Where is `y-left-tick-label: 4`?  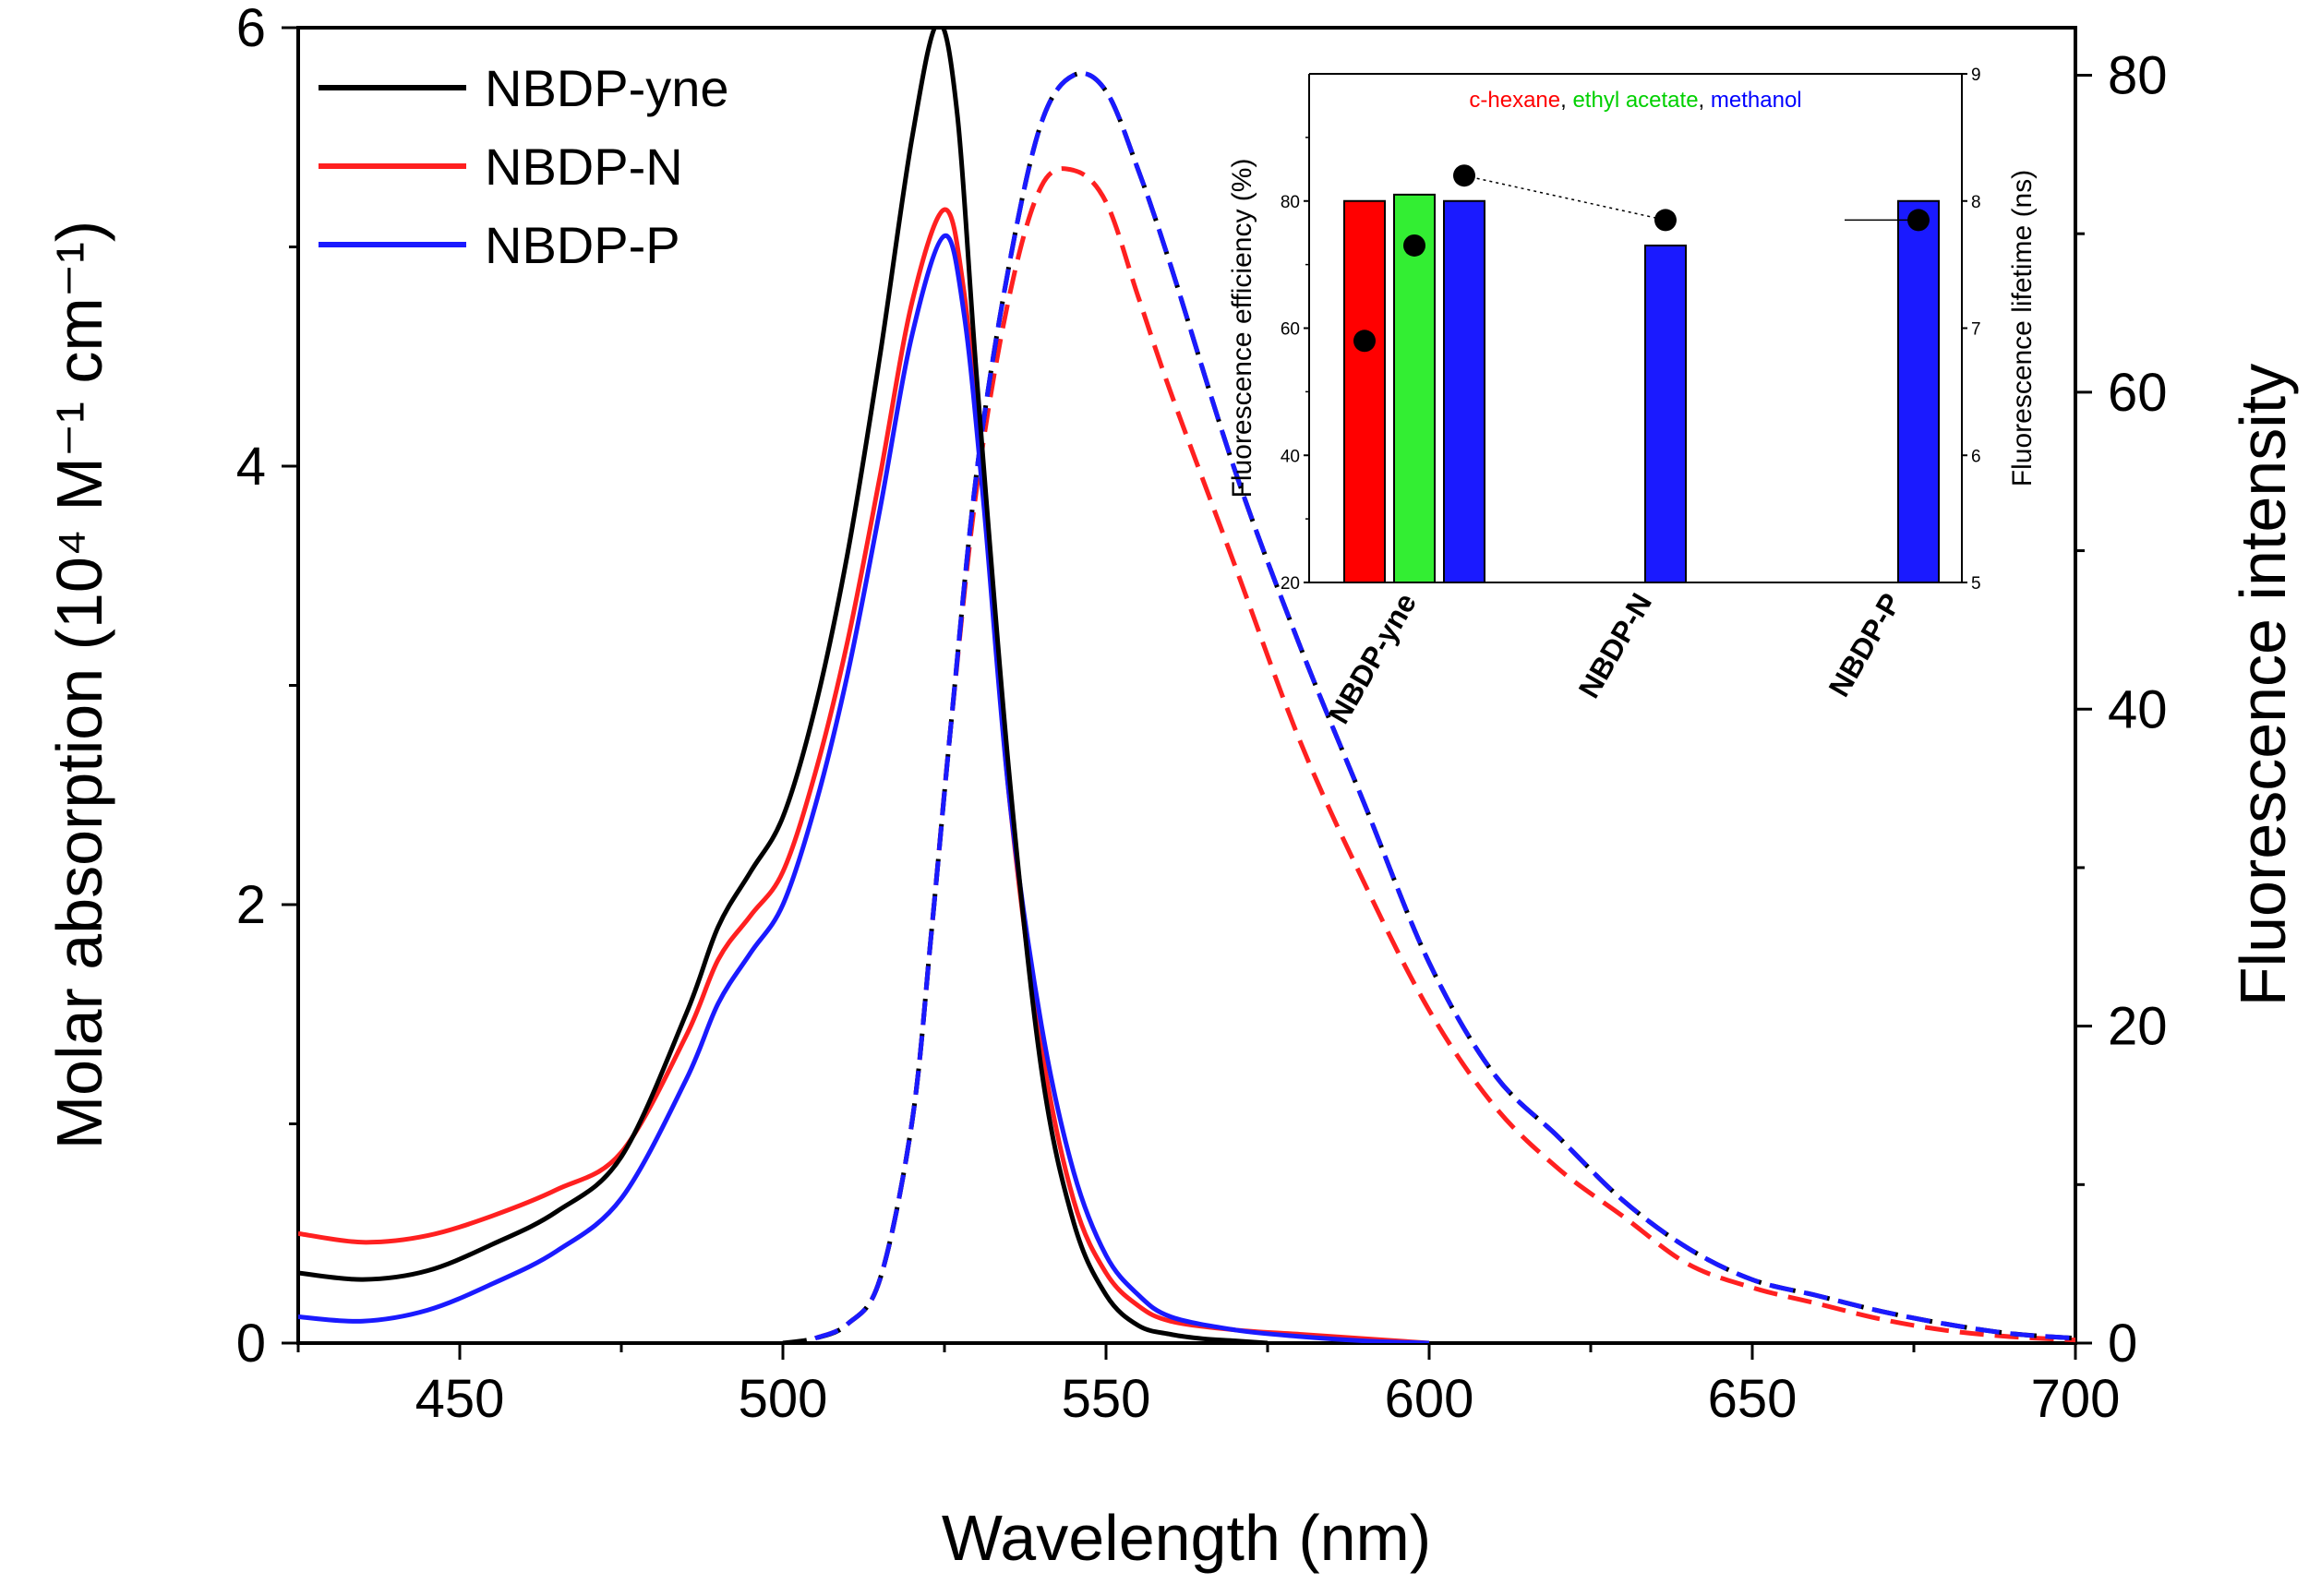 y-left-tick-label: 4 is located at coordinates (251, 467).